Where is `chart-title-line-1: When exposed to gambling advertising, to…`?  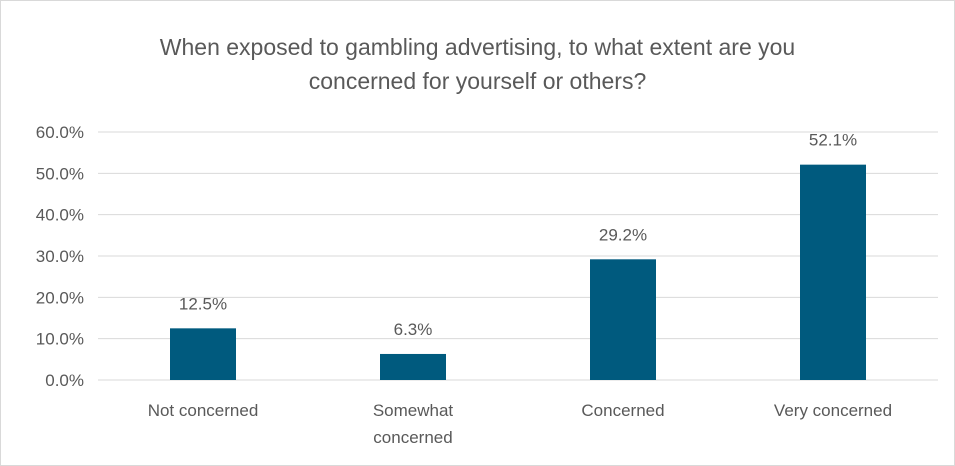 chart-title-line-1: When exposed to gambling advertising, to… is located at coordinates (477, 47).